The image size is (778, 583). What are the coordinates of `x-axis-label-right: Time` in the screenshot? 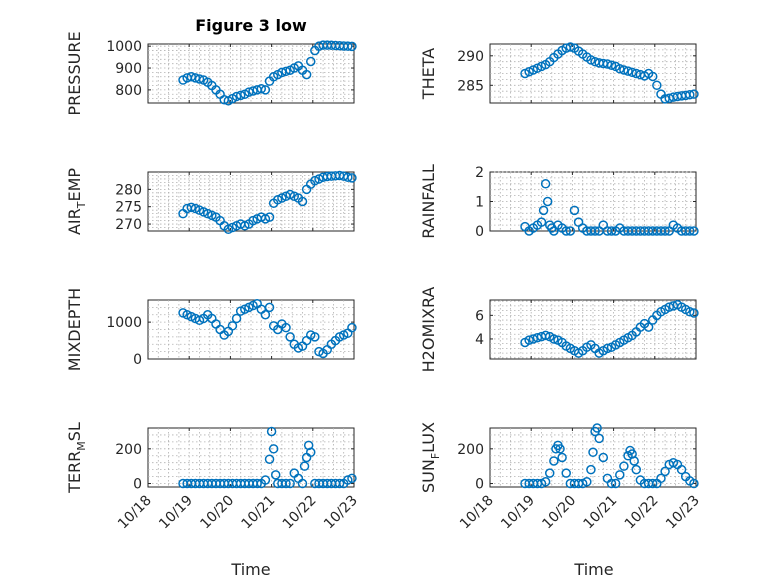 It's located at (593, 569).